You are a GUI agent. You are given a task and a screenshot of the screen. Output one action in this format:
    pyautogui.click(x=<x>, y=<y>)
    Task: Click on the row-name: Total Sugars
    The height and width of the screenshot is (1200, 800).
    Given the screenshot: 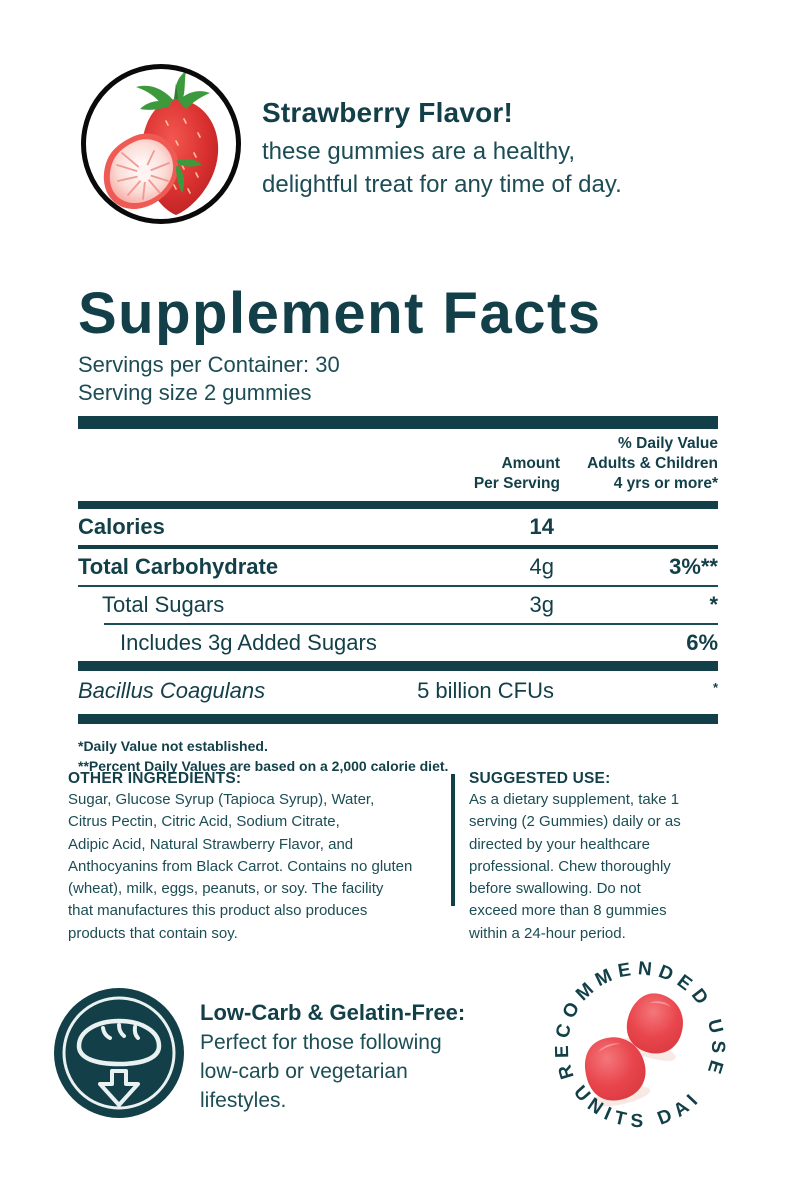 What is the action you would take?
    pyautogui.click(x=163, y=604)
    